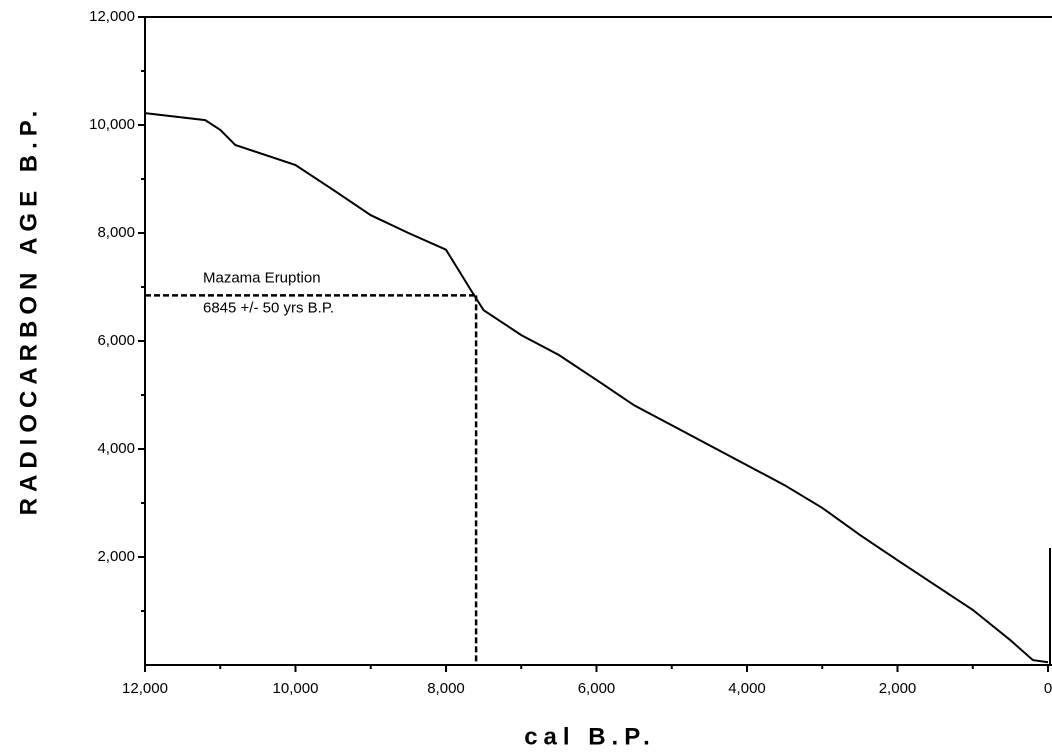 The width and height of the screenshot is (1052, 753). What do you see at coordinates (112, 124) in the screenshot?
I see `y-tick-label: 10,000` at bounding box center [112, 124].